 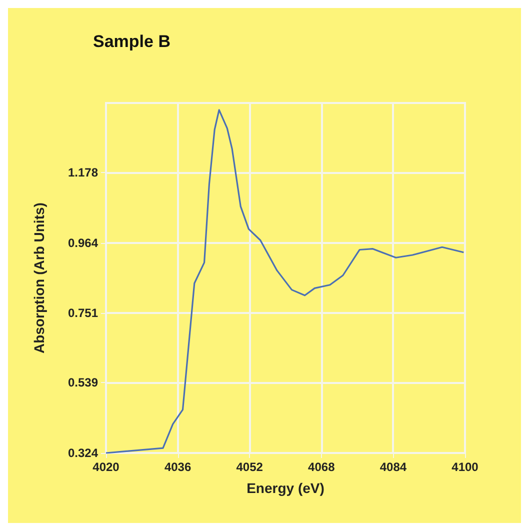 What do you see at coordinates (83, 313) in the screenshot?
I see `y-tick-label: 0.751` at bounding box center [83, 313].